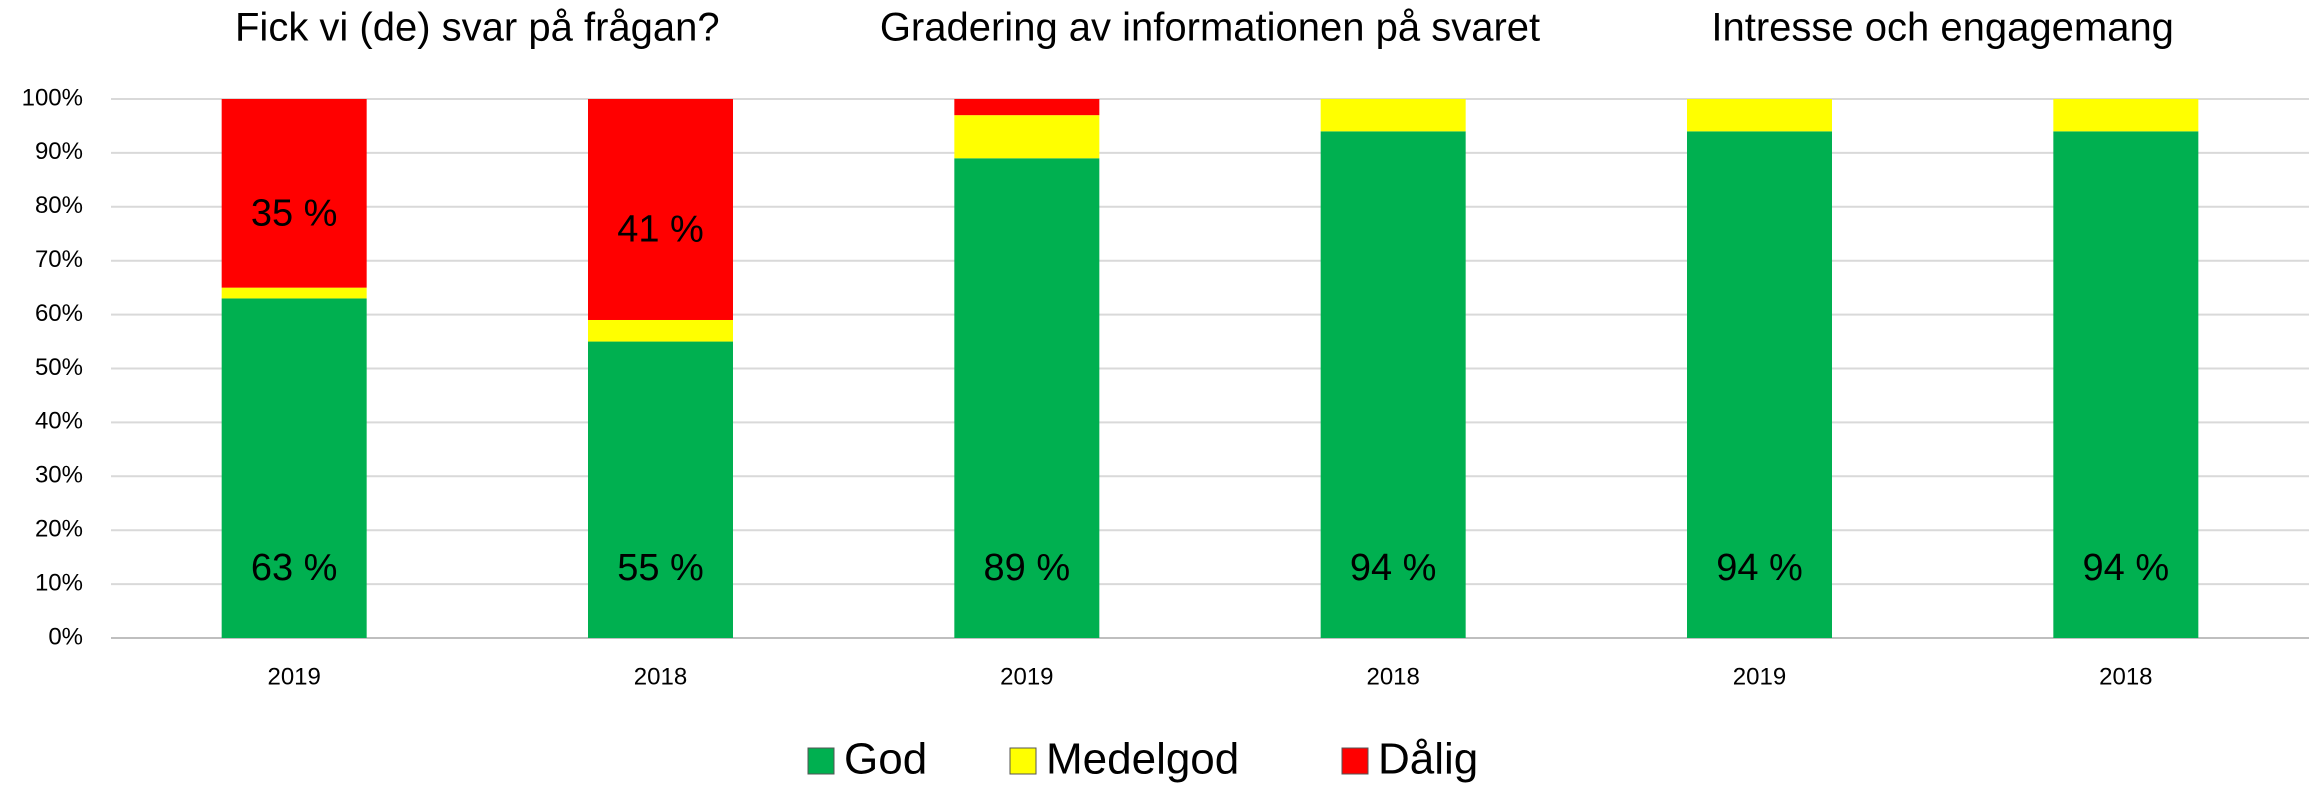 The height and width of the screenshot is (785, 2320). What do you see at coordinates (1142, 759) in the screenshot?
I see `legend-label: Medelgod` at bounding box center [1142, 759].